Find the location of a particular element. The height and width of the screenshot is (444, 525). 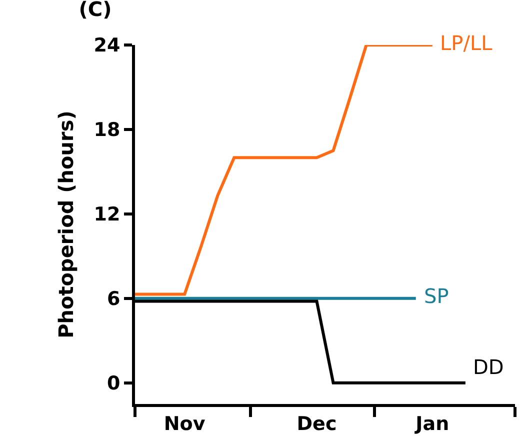

x-tick-label: Nov is located at coordinates (185, 423).